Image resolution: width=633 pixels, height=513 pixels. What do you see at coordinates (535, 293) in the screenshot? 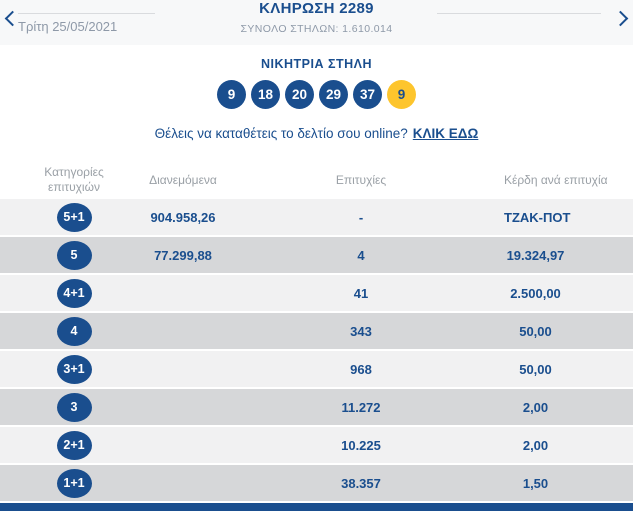
I see `prize-value: 2.500,00` at bounding box center [535, 293].